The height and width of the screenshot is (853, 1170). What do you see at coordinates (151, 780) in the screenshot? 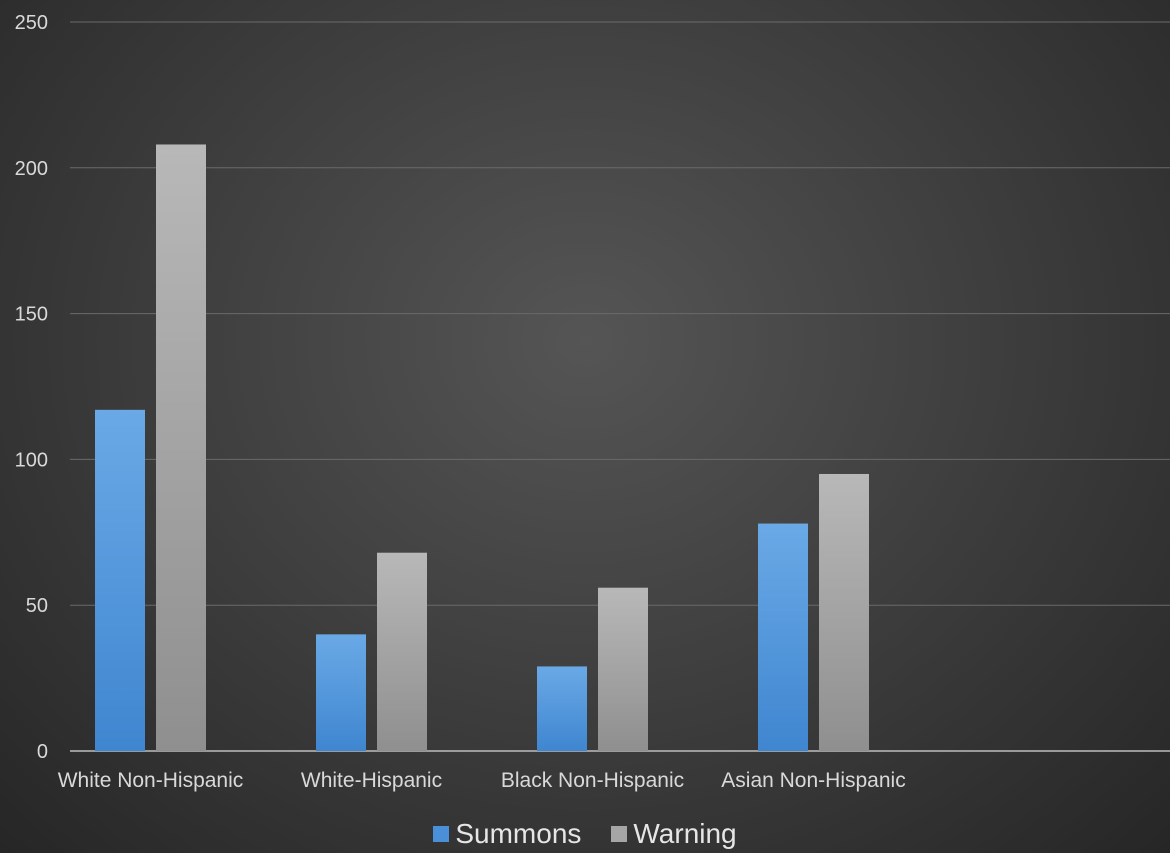
I see `x-tick-label: White Non-Hispanic` at bounding box center [151, 780].